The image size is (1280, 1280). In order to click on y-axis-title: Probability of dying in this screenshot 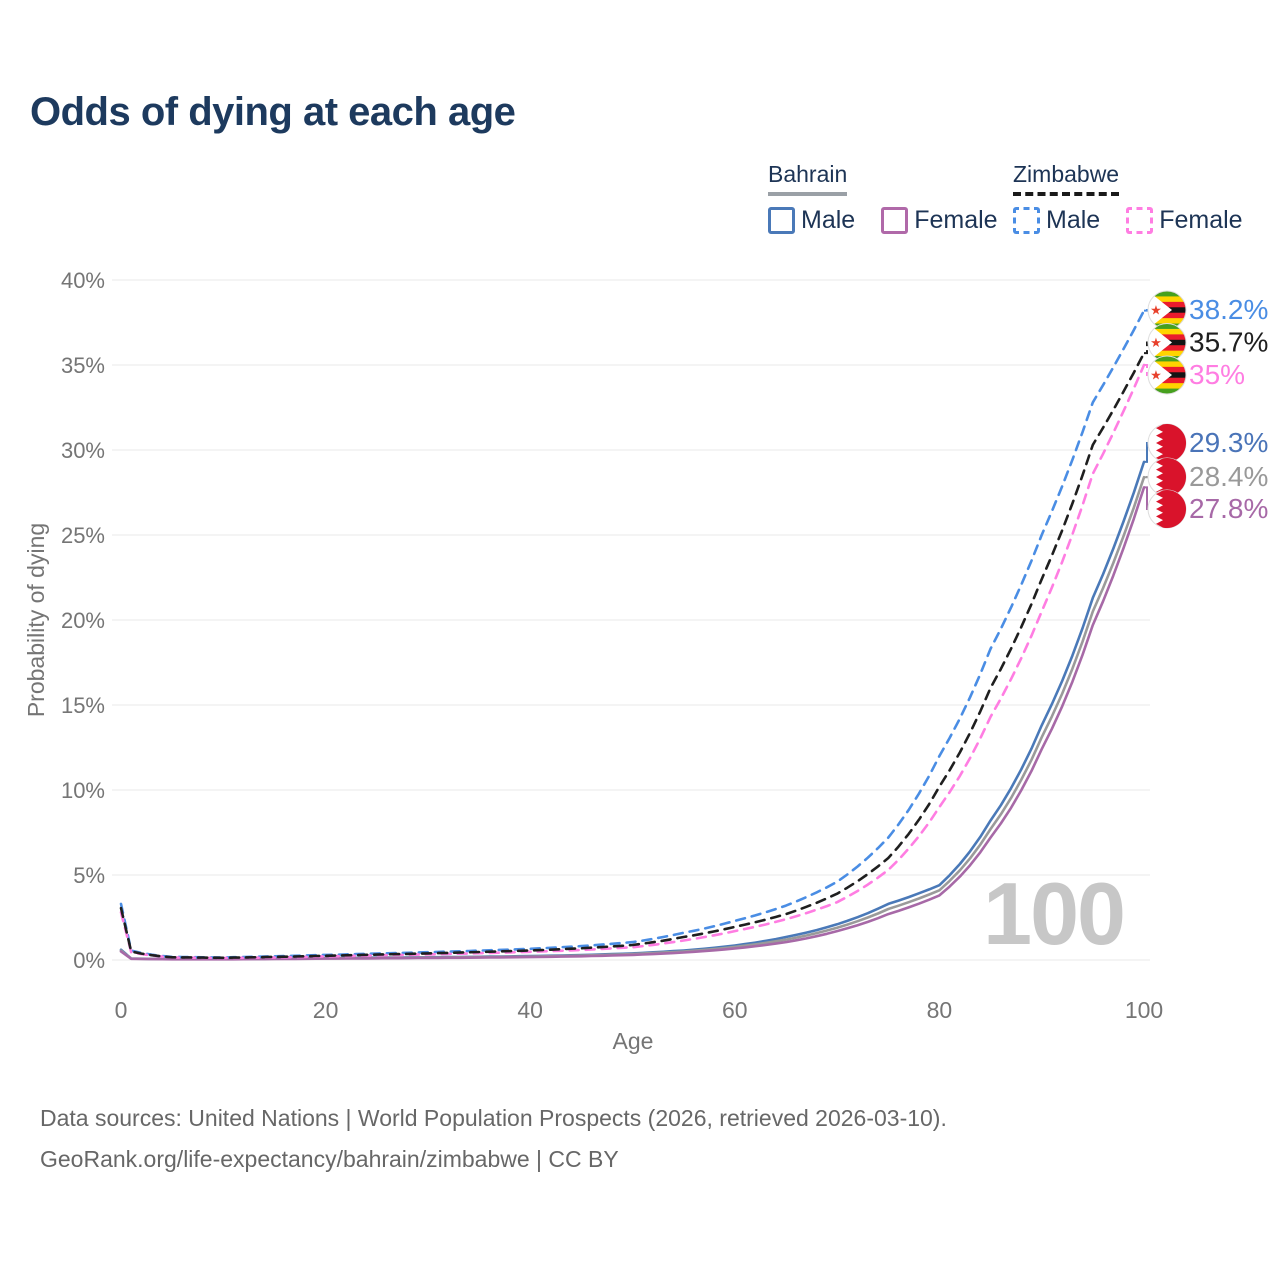, I will do `click(36, 620)`.